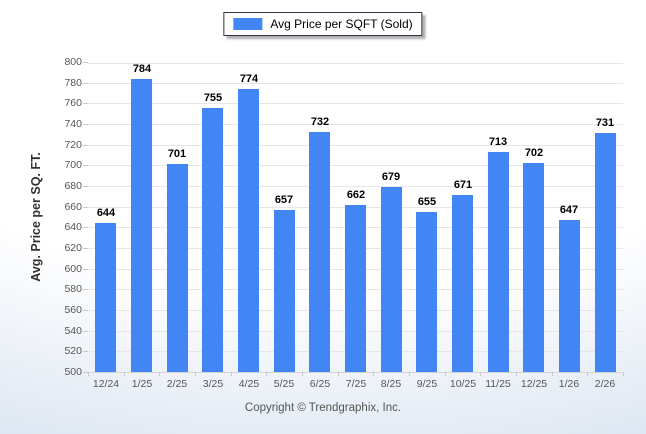 This screenshot has width=646, height=434. I want to click on y-tick-label: 600, so click(73, 268).